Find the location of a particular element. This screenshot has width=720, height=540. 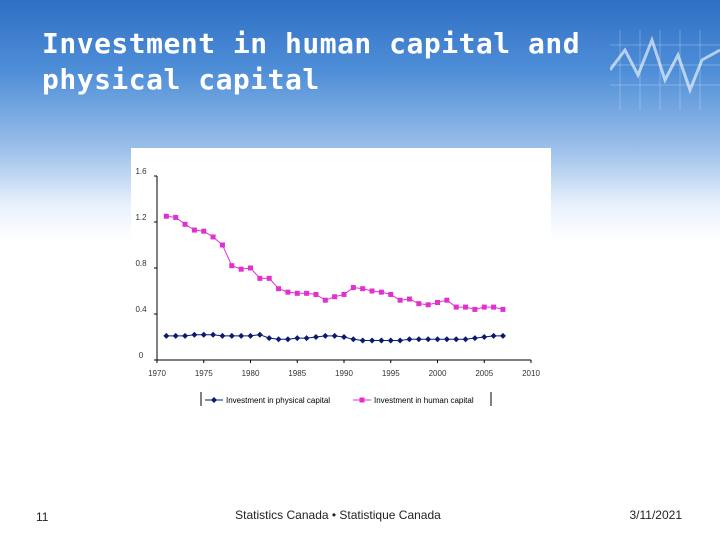

x-tick-label: 1980 is located at coordinates (251, 373).